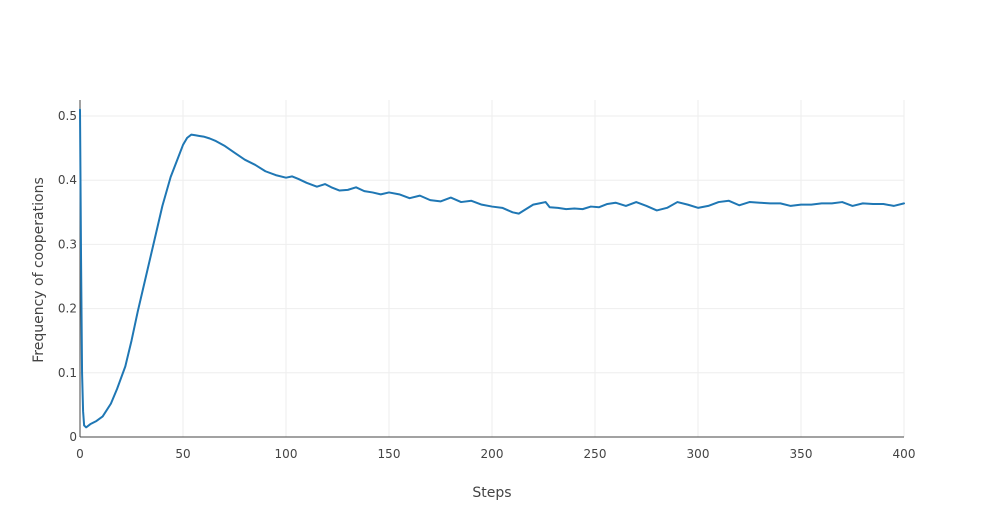  I want to click on y-tick-label: 0.2, so click(67, 309).